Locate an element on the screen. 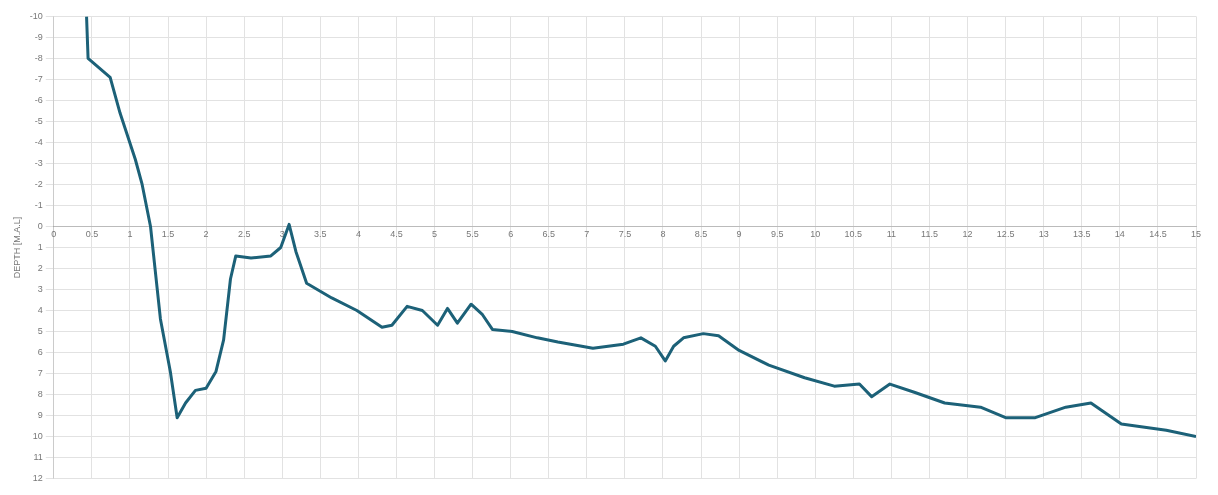  x-tick-label: 5.5 is located at coordinates (472, 234).